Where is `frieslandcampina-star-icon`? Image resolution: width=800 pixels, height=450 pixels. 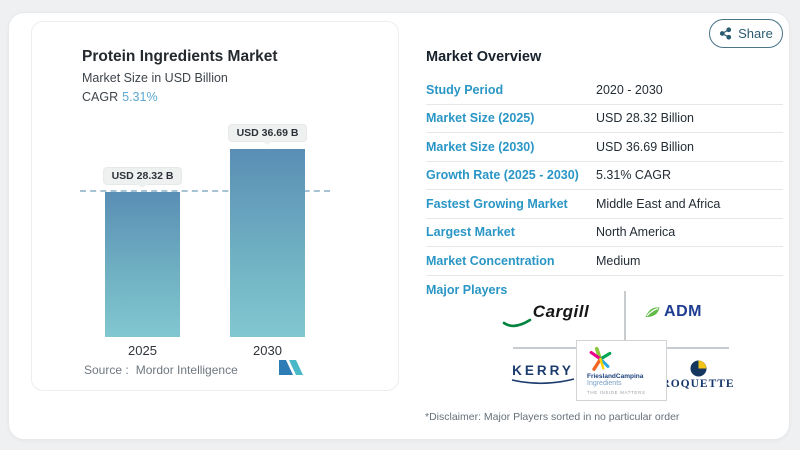 frieslandcampina-star-icon is located at coordinates (600, 358).